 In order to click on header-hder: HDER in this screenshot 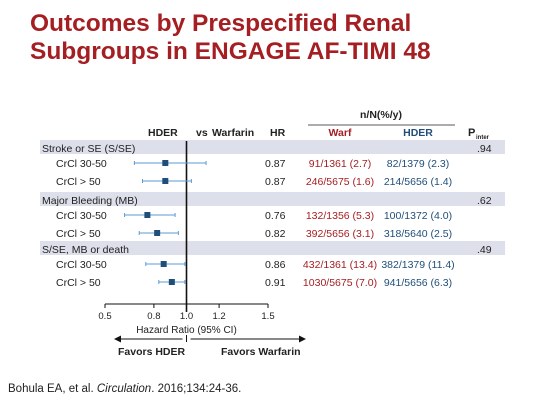, I will do `click(163, 133)`.